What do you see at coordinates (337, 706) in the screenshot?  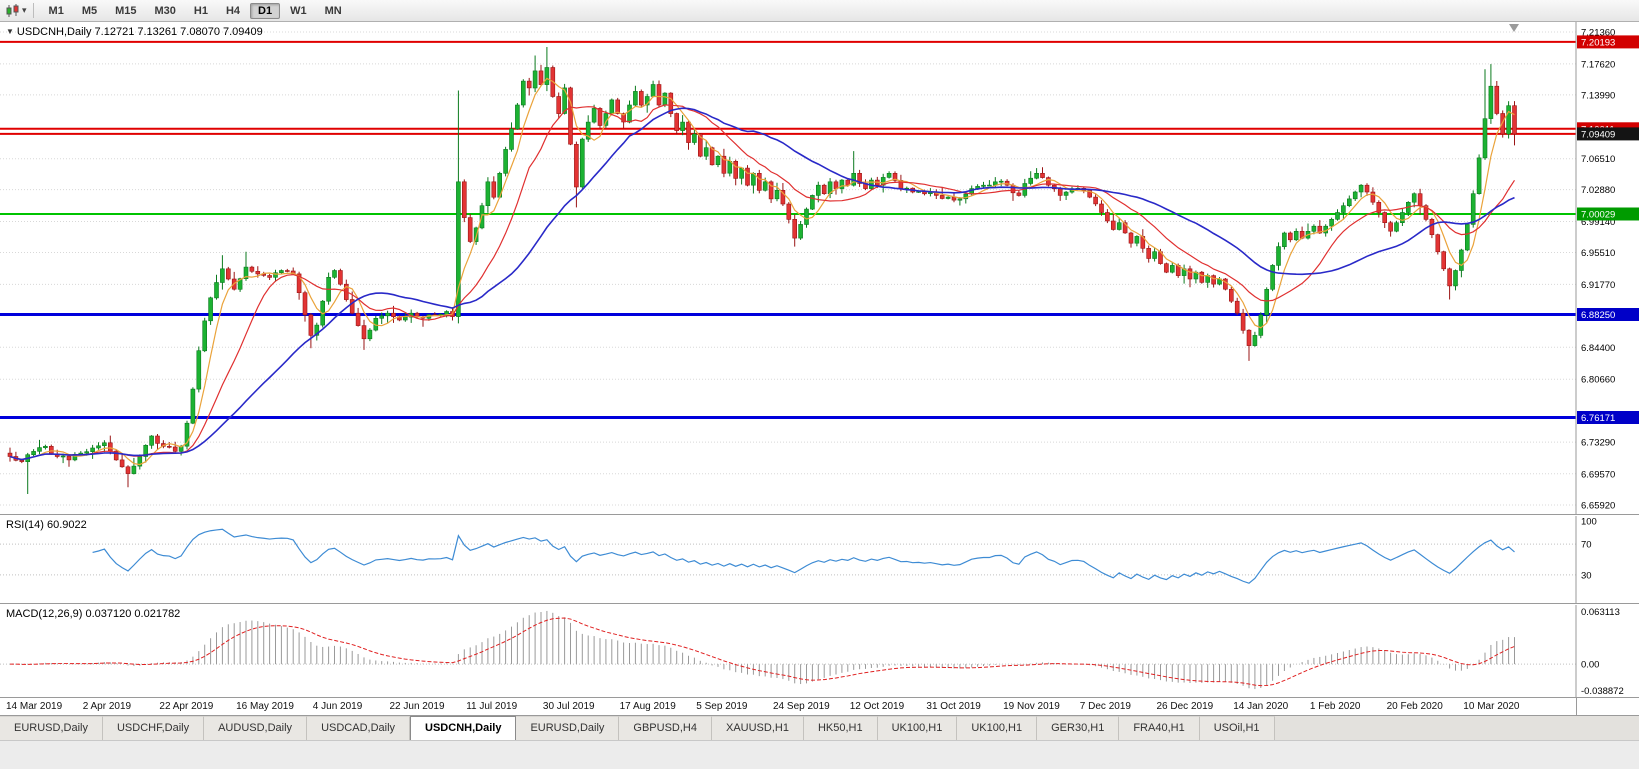 I see `date-label: 4 Jun 2019` at bounding box center [337, 706].